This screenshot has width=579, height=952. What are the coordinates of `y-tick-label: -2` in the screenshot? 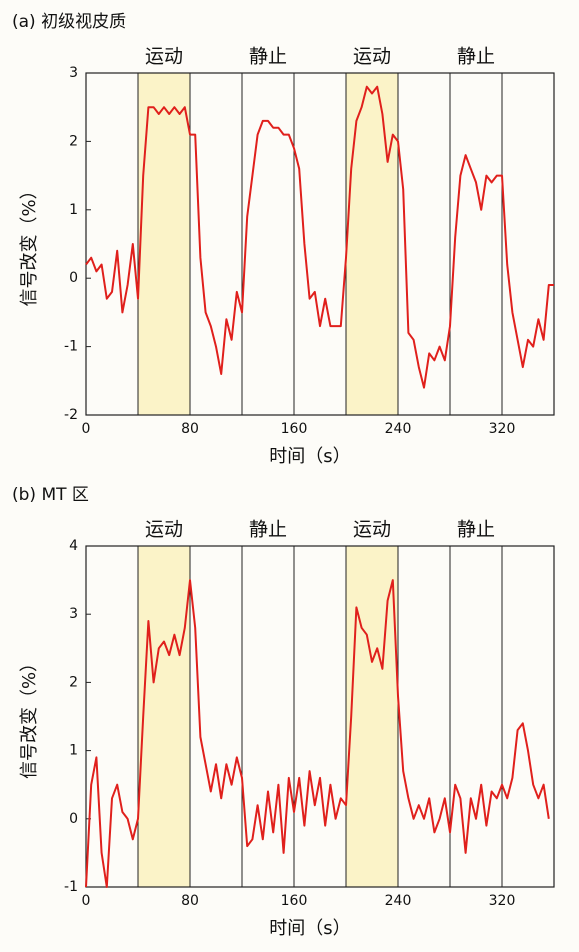 It's located at (71, 415).